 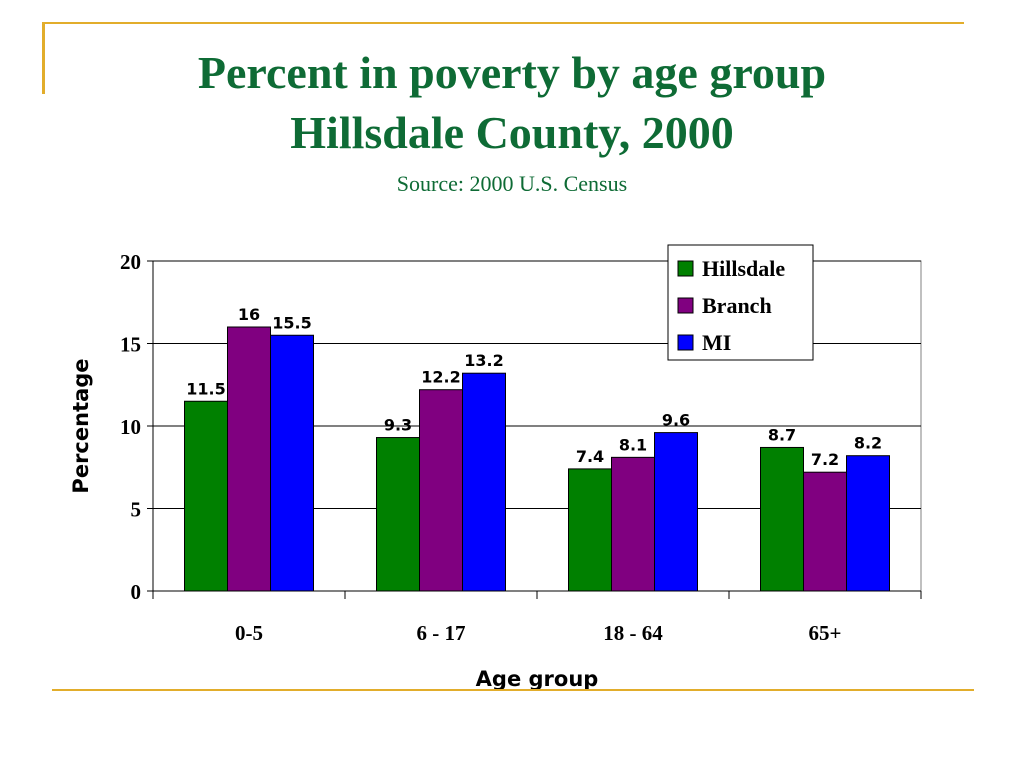 What do you see at coordinates (130, 262) in the screenshot?
I see `y-tick-label: 20` at bounding box center [130, 262].